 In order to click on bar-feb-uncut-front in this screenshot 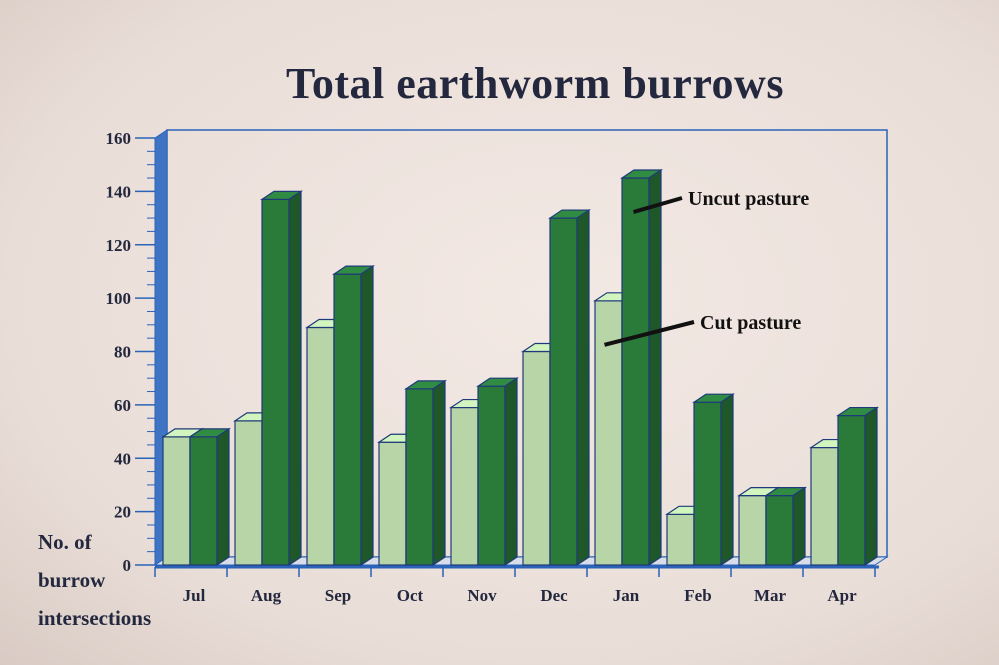, I will do `click(707, 483)`.